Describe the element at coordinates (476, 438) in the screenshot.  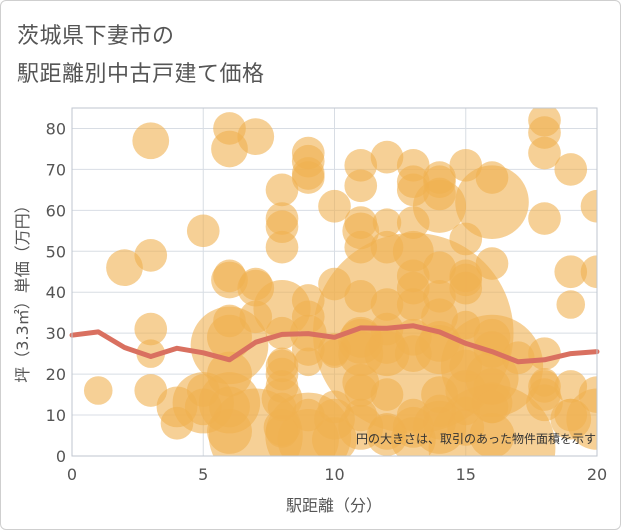
I see `size-annotation: 円の大きさは、取引のあった物件面積を示す` at that location.